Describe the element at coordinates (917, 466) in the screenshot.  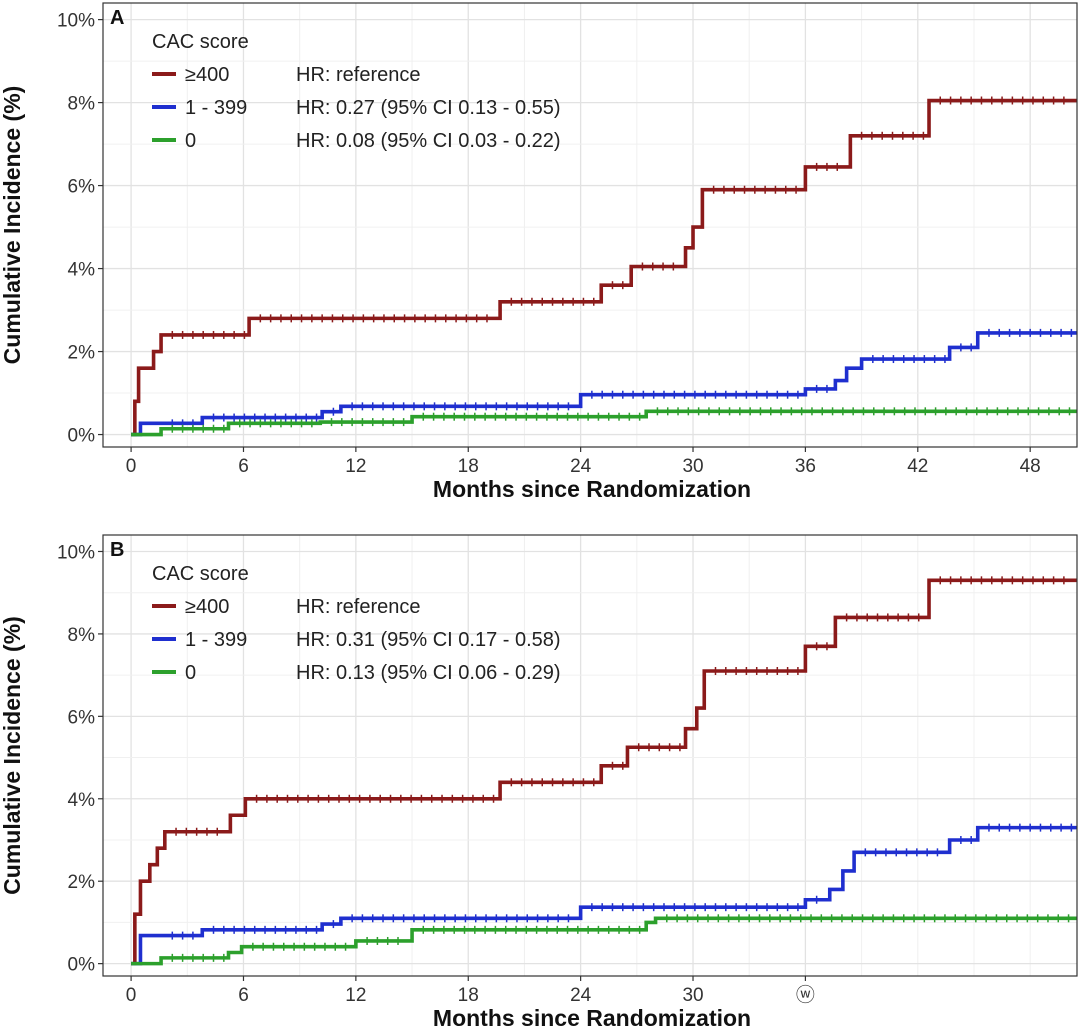
I see `x-tick-label: 42` at that location.